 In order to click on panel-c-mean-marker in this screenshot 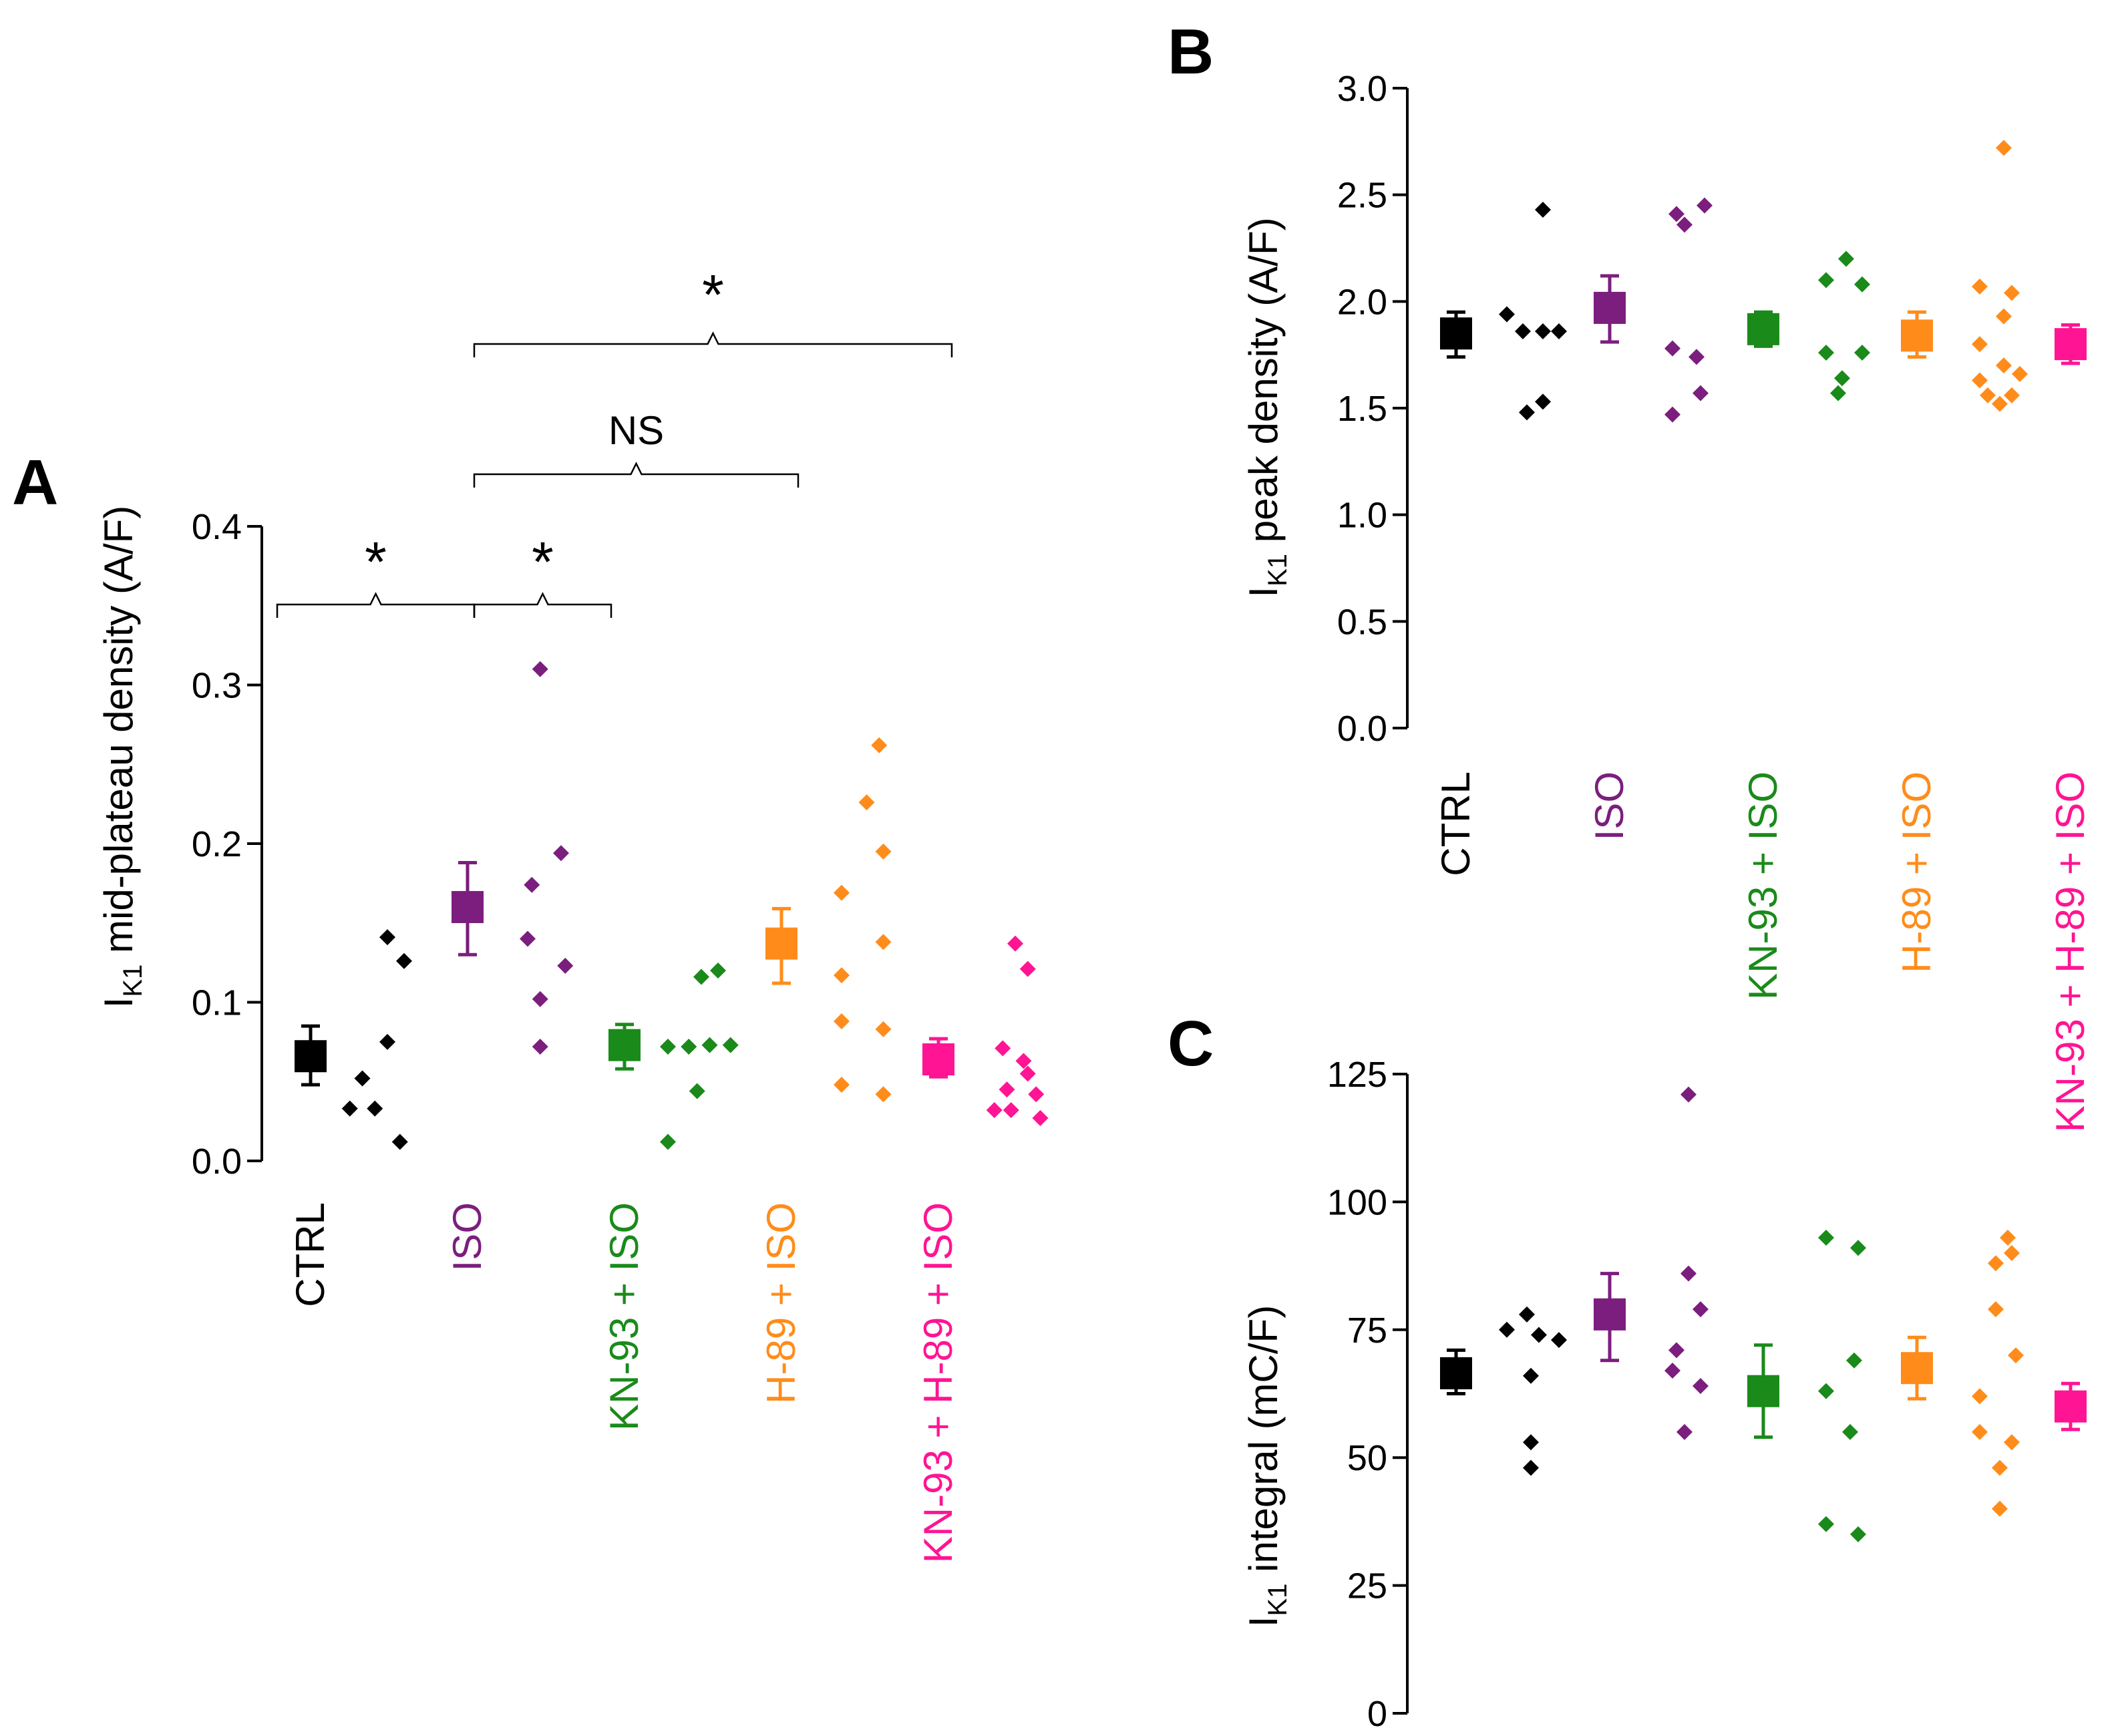, I will do `click(1456, 1373)`.